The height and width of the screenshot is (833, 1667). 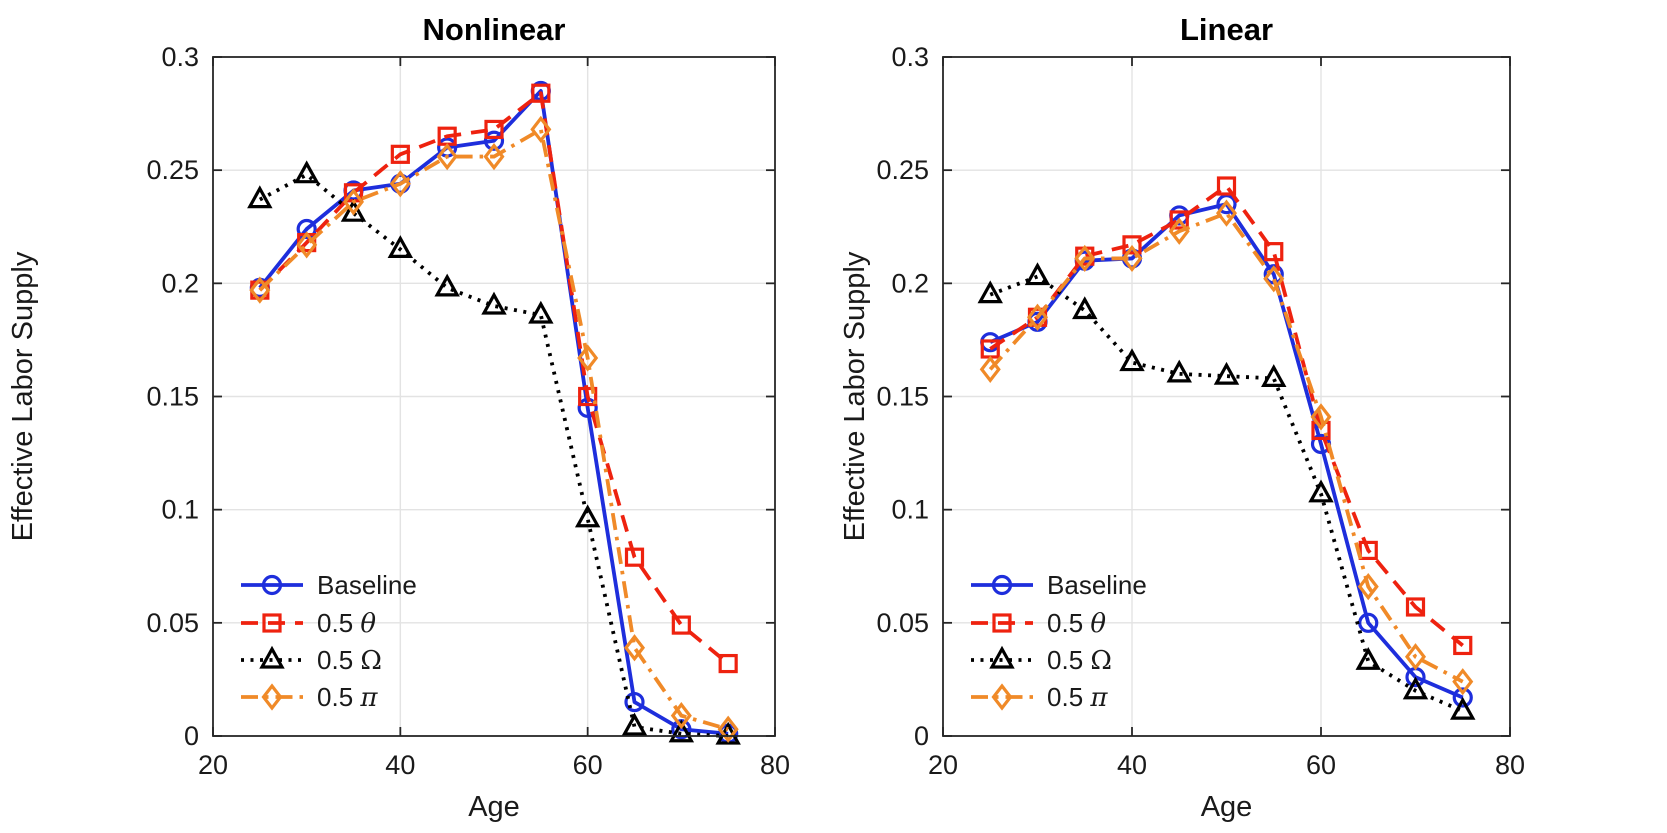 I want to click on x-tick-label: 20, so click(x=213, y=765).